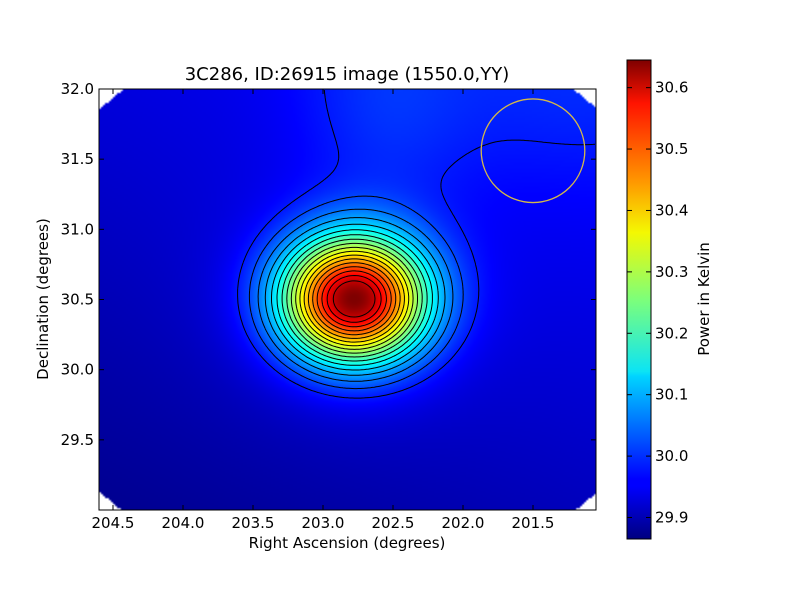 The image size is (800, 600). I want to click on y-tick-label: 31.5, so click(77, 159).